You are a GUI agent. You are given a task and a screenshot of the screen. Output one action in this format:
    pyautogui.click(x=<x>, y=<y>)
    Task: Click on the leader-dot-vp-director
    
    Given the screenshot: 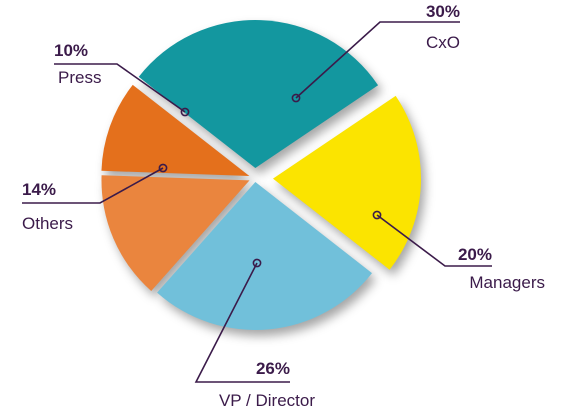 What is the action you would take?
    pyautogui.click(x=257, y=263)
    